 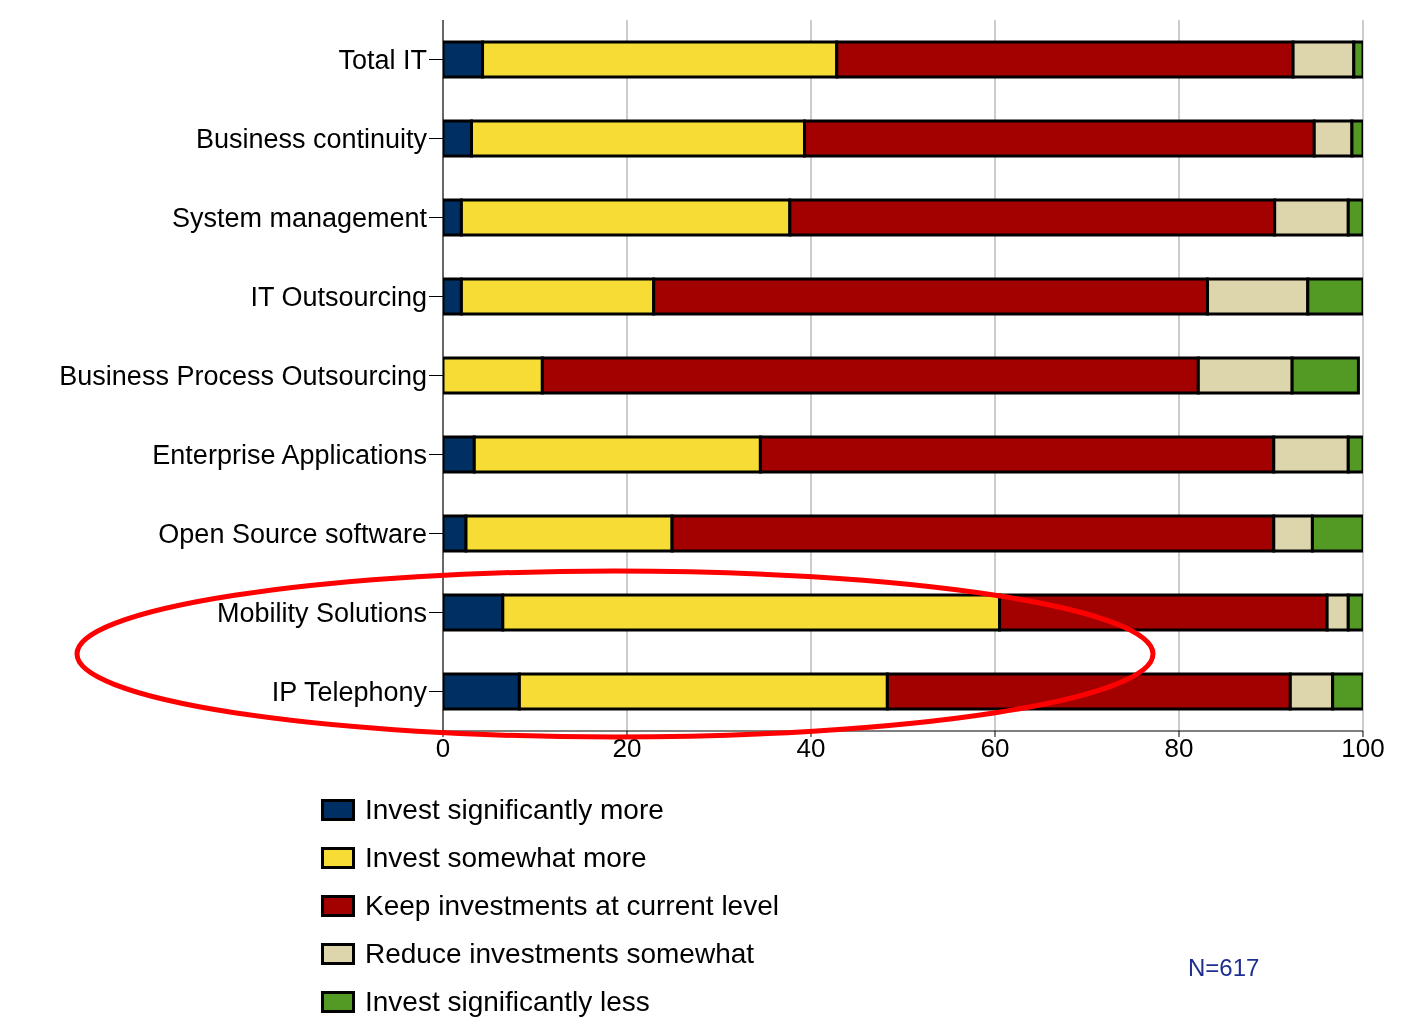 What do you see at coordinates (627, 748) in the screenshot?
I see `x-tick-label: 20` at bounding box center [627, 748].